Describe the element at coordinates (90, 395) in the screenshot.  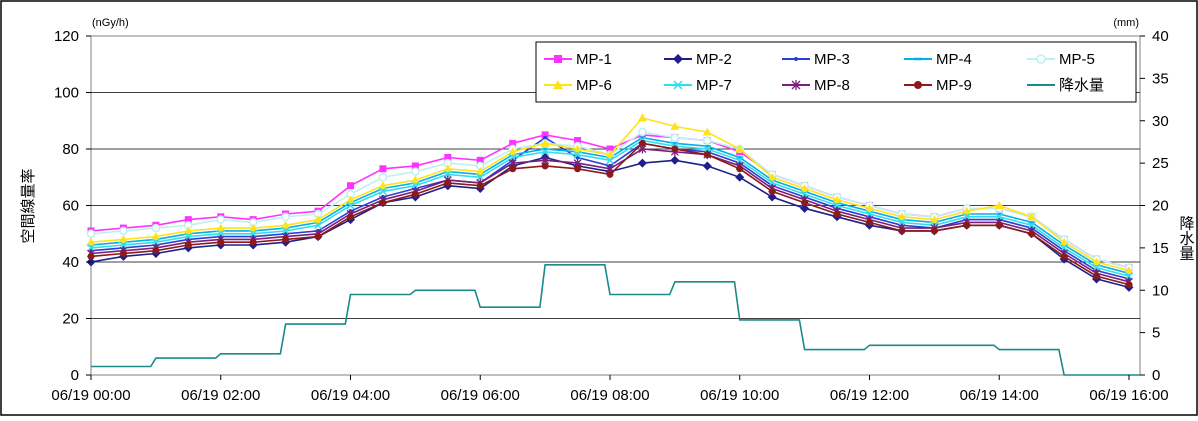
I see `x-tick-label: 06/19 00:00` at that location.